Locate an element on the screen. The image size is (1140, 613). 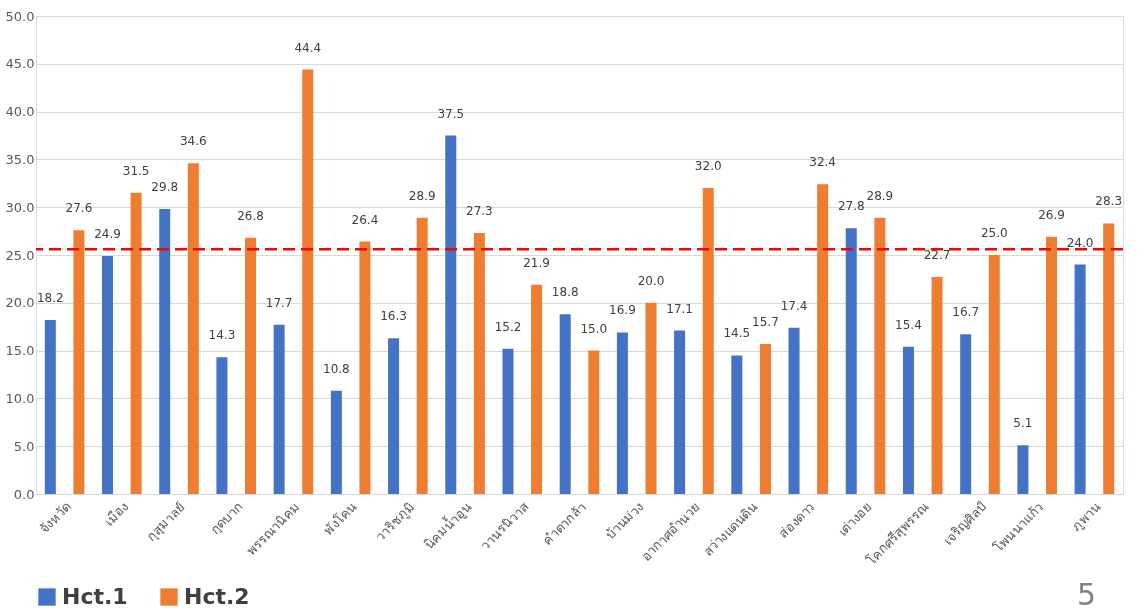
data-label: 37.5 is located at coordinates (451, 113).